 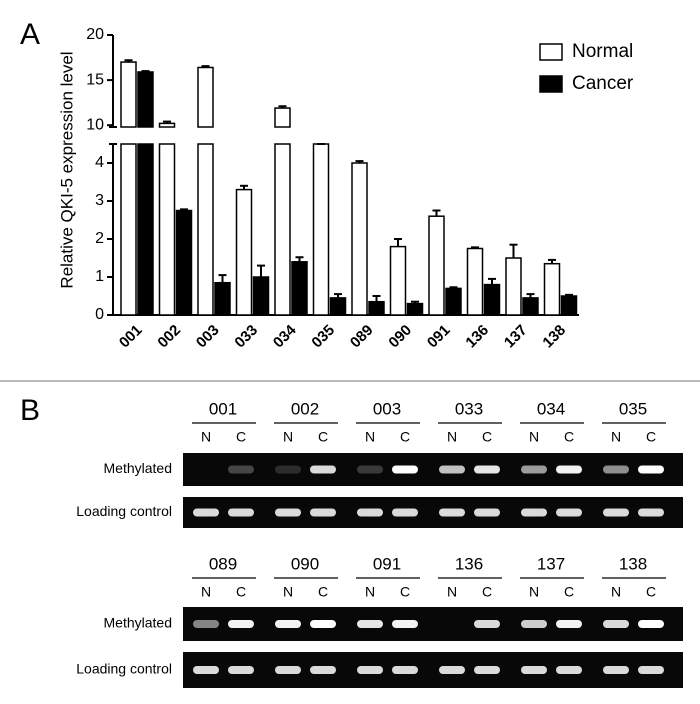 What do you see at coordinates (633, 408) in the screenshot?
I see `sample-label: 035` at bounding box center [633, 408].